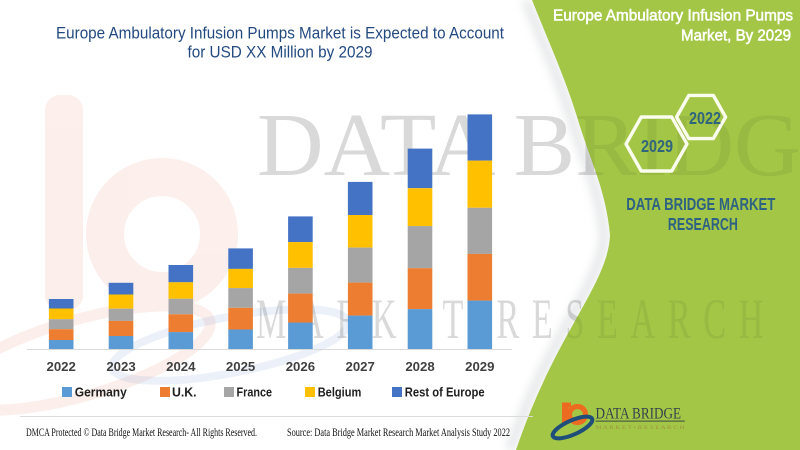 The height and width of the screenshot is (450, 800). What do you see at coordinates (703, 224) in the screenshot?
I see `svg-text: RESEARCH` at bounding box center [703, 224].